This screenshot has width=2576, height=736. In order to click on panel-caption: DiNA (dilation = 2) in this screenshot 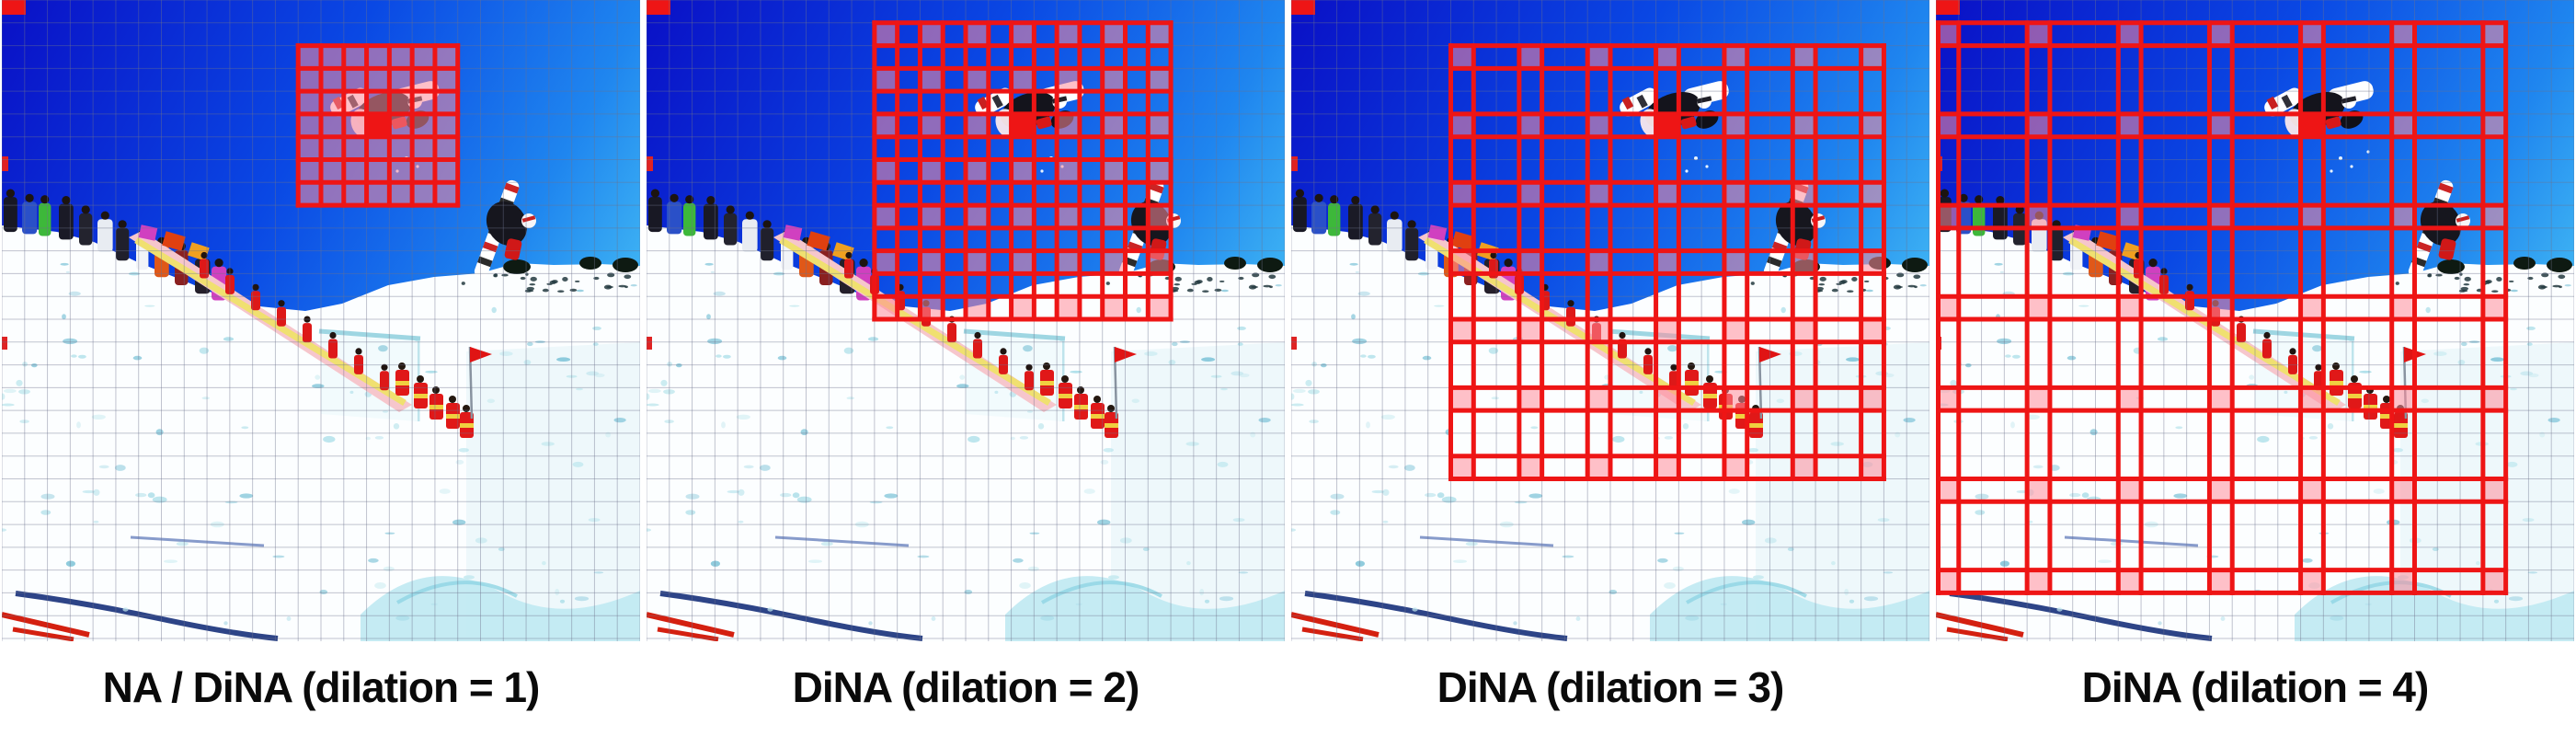, I will do `click(966, 687)`.